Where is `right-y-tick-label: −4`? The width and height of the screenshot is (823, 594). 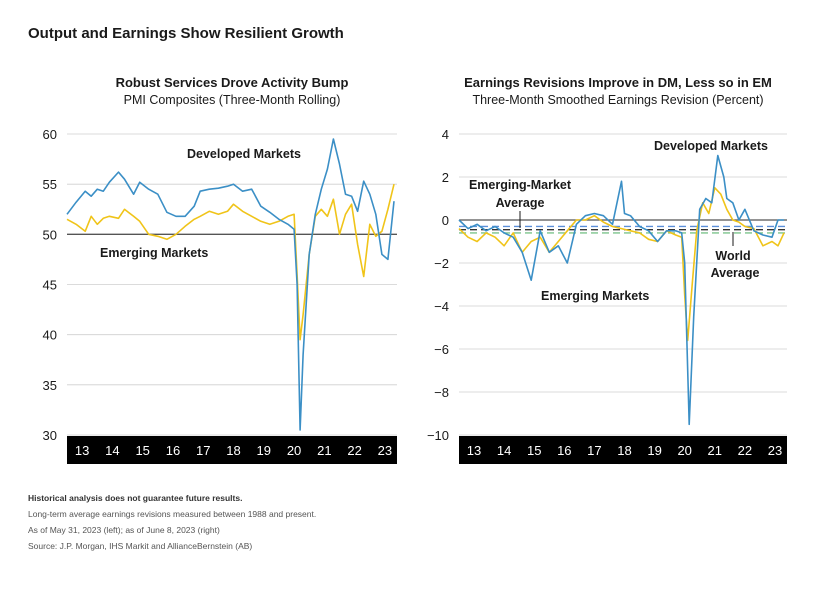 right-y-tick-label: −4 is located at coordinates (441, 306).